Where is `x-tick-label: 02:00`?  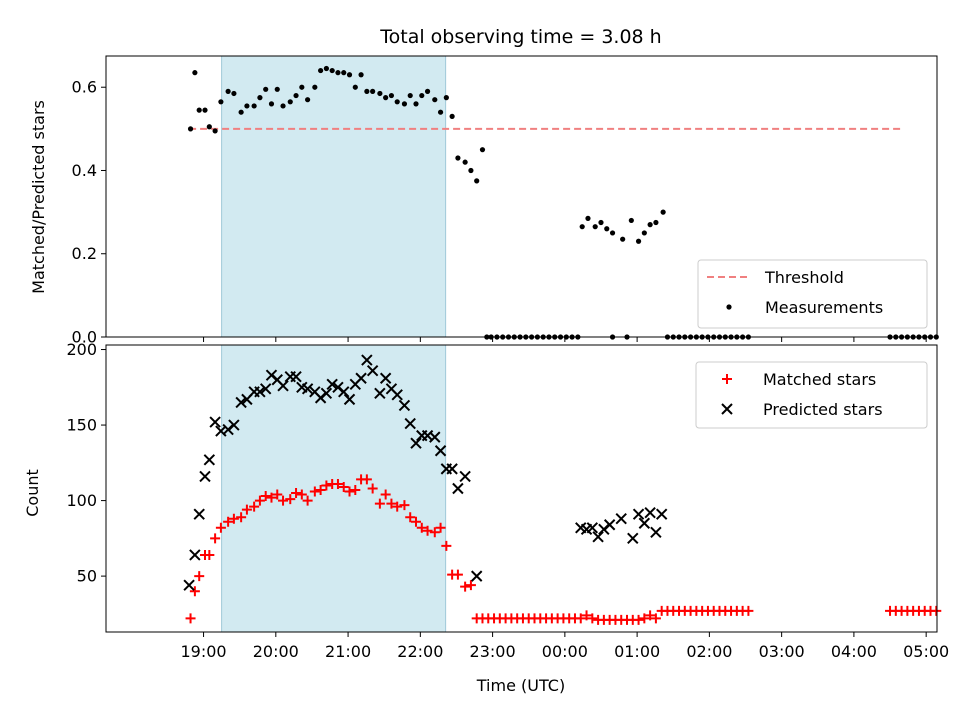
x-tick-label: 02:00 is located at coordinates (709, 651).